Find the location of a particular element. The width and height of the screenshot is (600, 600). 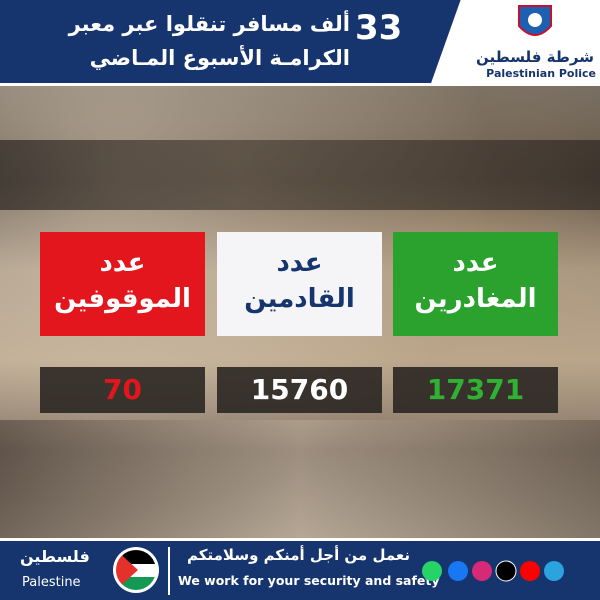

card-label: القادمين is located at coordinates (299, 299).